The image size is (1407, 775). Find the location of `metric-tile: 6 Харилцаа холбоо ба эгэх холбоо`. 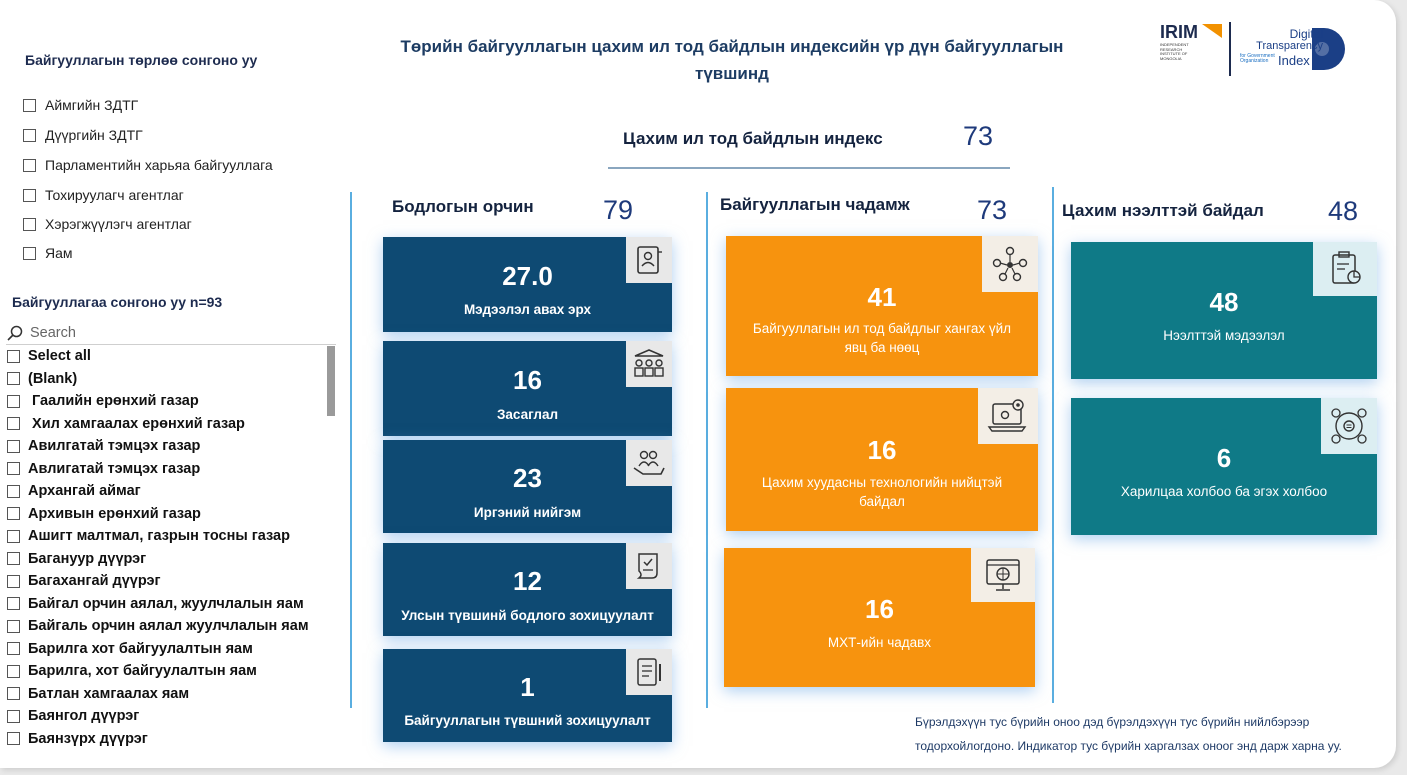

metric-tile: 6 Харилцаа холбоо ба эгэх холбоо is located at coordinates (1224, 466).